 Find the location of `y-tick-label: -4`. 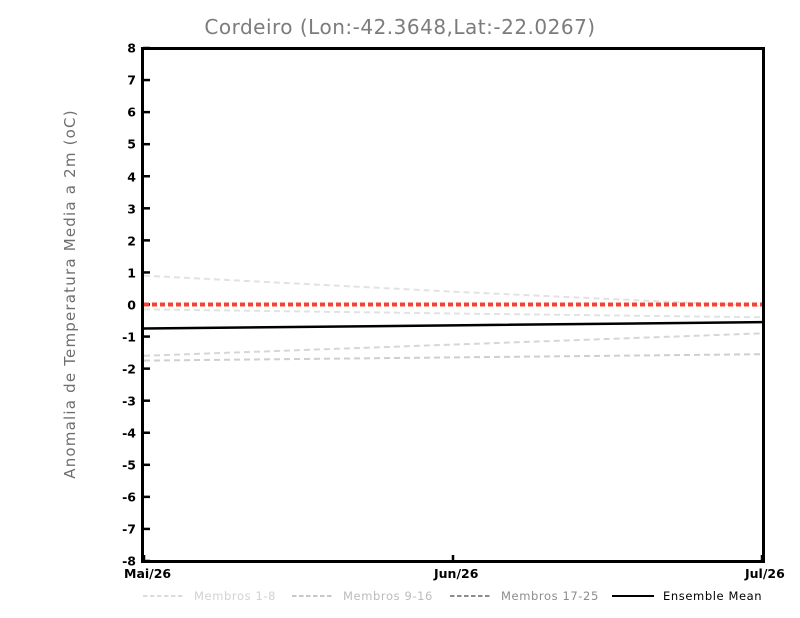

y-tick-label: -4 is located at coordinates (129, 433).